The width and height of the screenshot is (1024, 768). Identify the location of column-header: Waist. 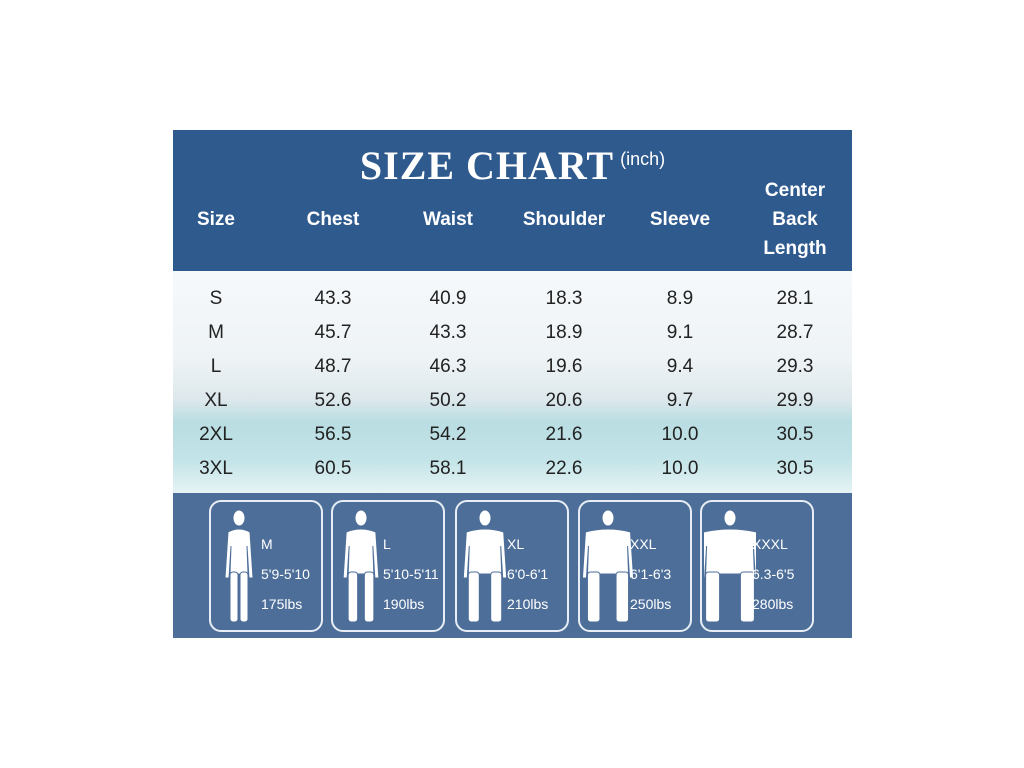
(448, 219).